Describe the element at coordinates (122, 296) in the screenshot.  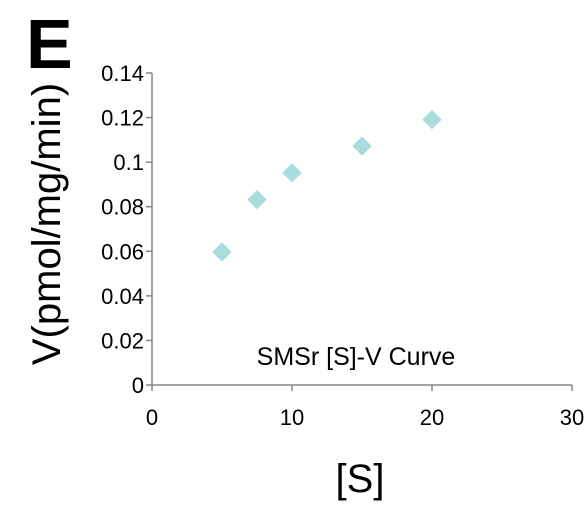
I see `y-tick-label: 0.04` at that location.